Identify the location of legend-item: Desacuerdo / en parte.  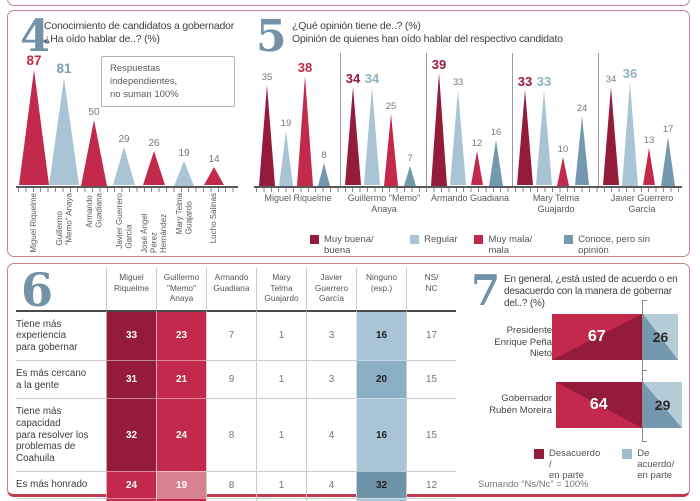
(567, 464).